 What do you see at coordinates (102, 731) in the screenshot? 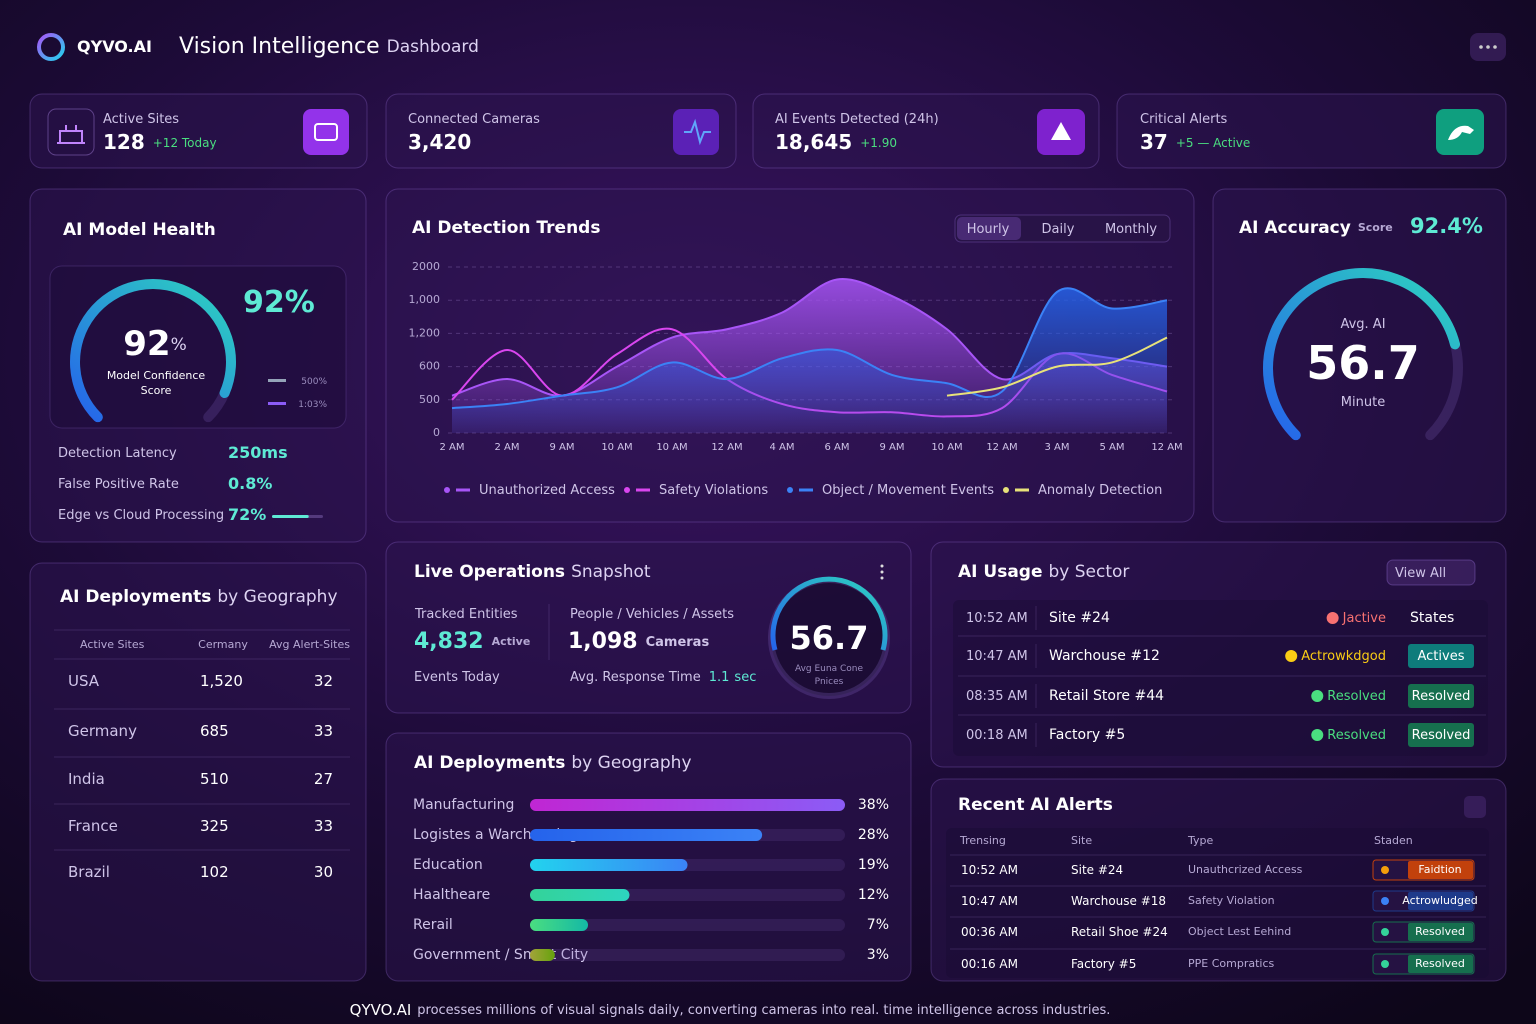
I see `cell-part: Germany` at bounding box center [102, 731].